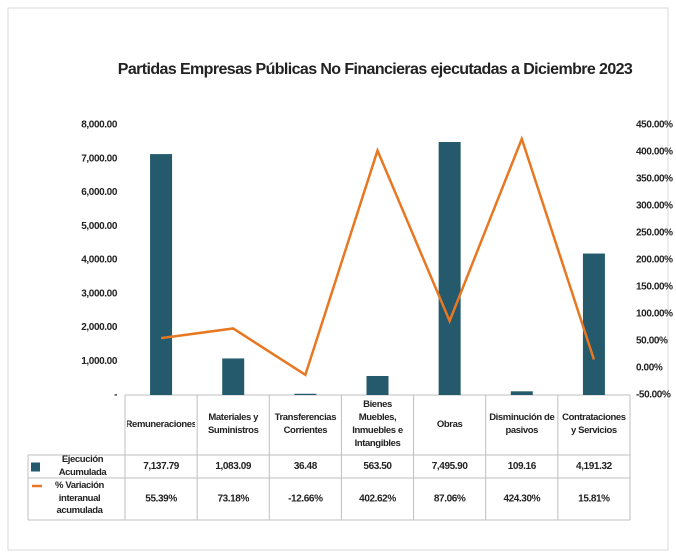  I want to click on category-label-box: Materiales y Suministros, so click(233, 424).